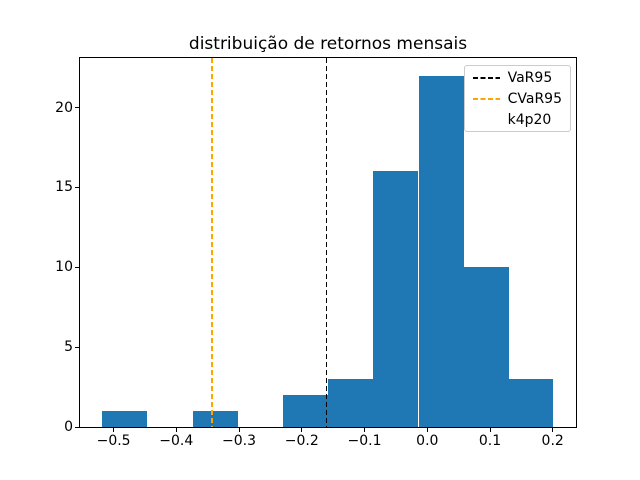 This screenshot has height=480, width=640. What do you see at coordinates (328, 44) in the screenshot?
I see `chart-title: distribuição de retornos mensais` at bounding box center [328, 44].